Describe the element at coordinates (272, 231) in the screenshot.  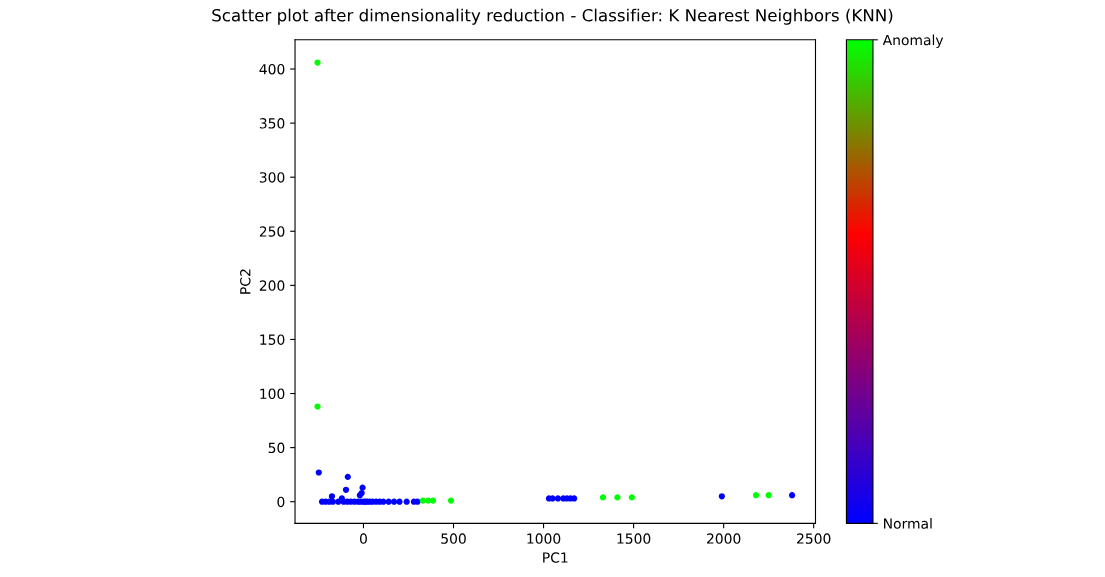
I see `y-tick-label: 250` at that location.